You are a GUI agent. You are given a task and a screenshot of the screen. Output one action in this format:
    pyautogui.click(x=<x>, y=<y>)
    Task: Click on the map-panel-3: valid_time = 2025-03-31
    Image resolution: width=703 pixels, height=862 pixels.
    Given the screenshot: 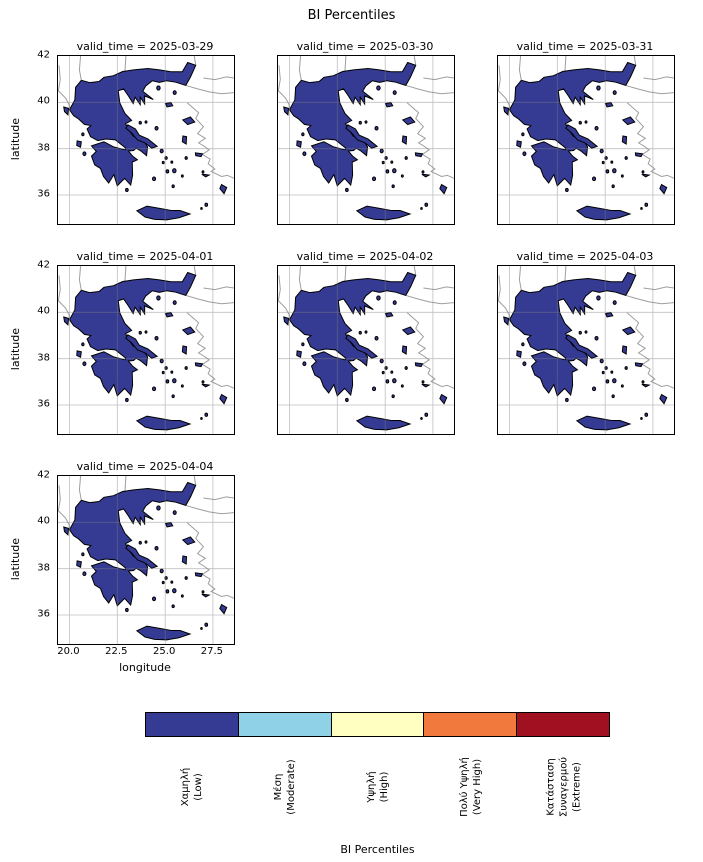 What is the action you would take?
    pyautogui.click(x=586, y=132)
    